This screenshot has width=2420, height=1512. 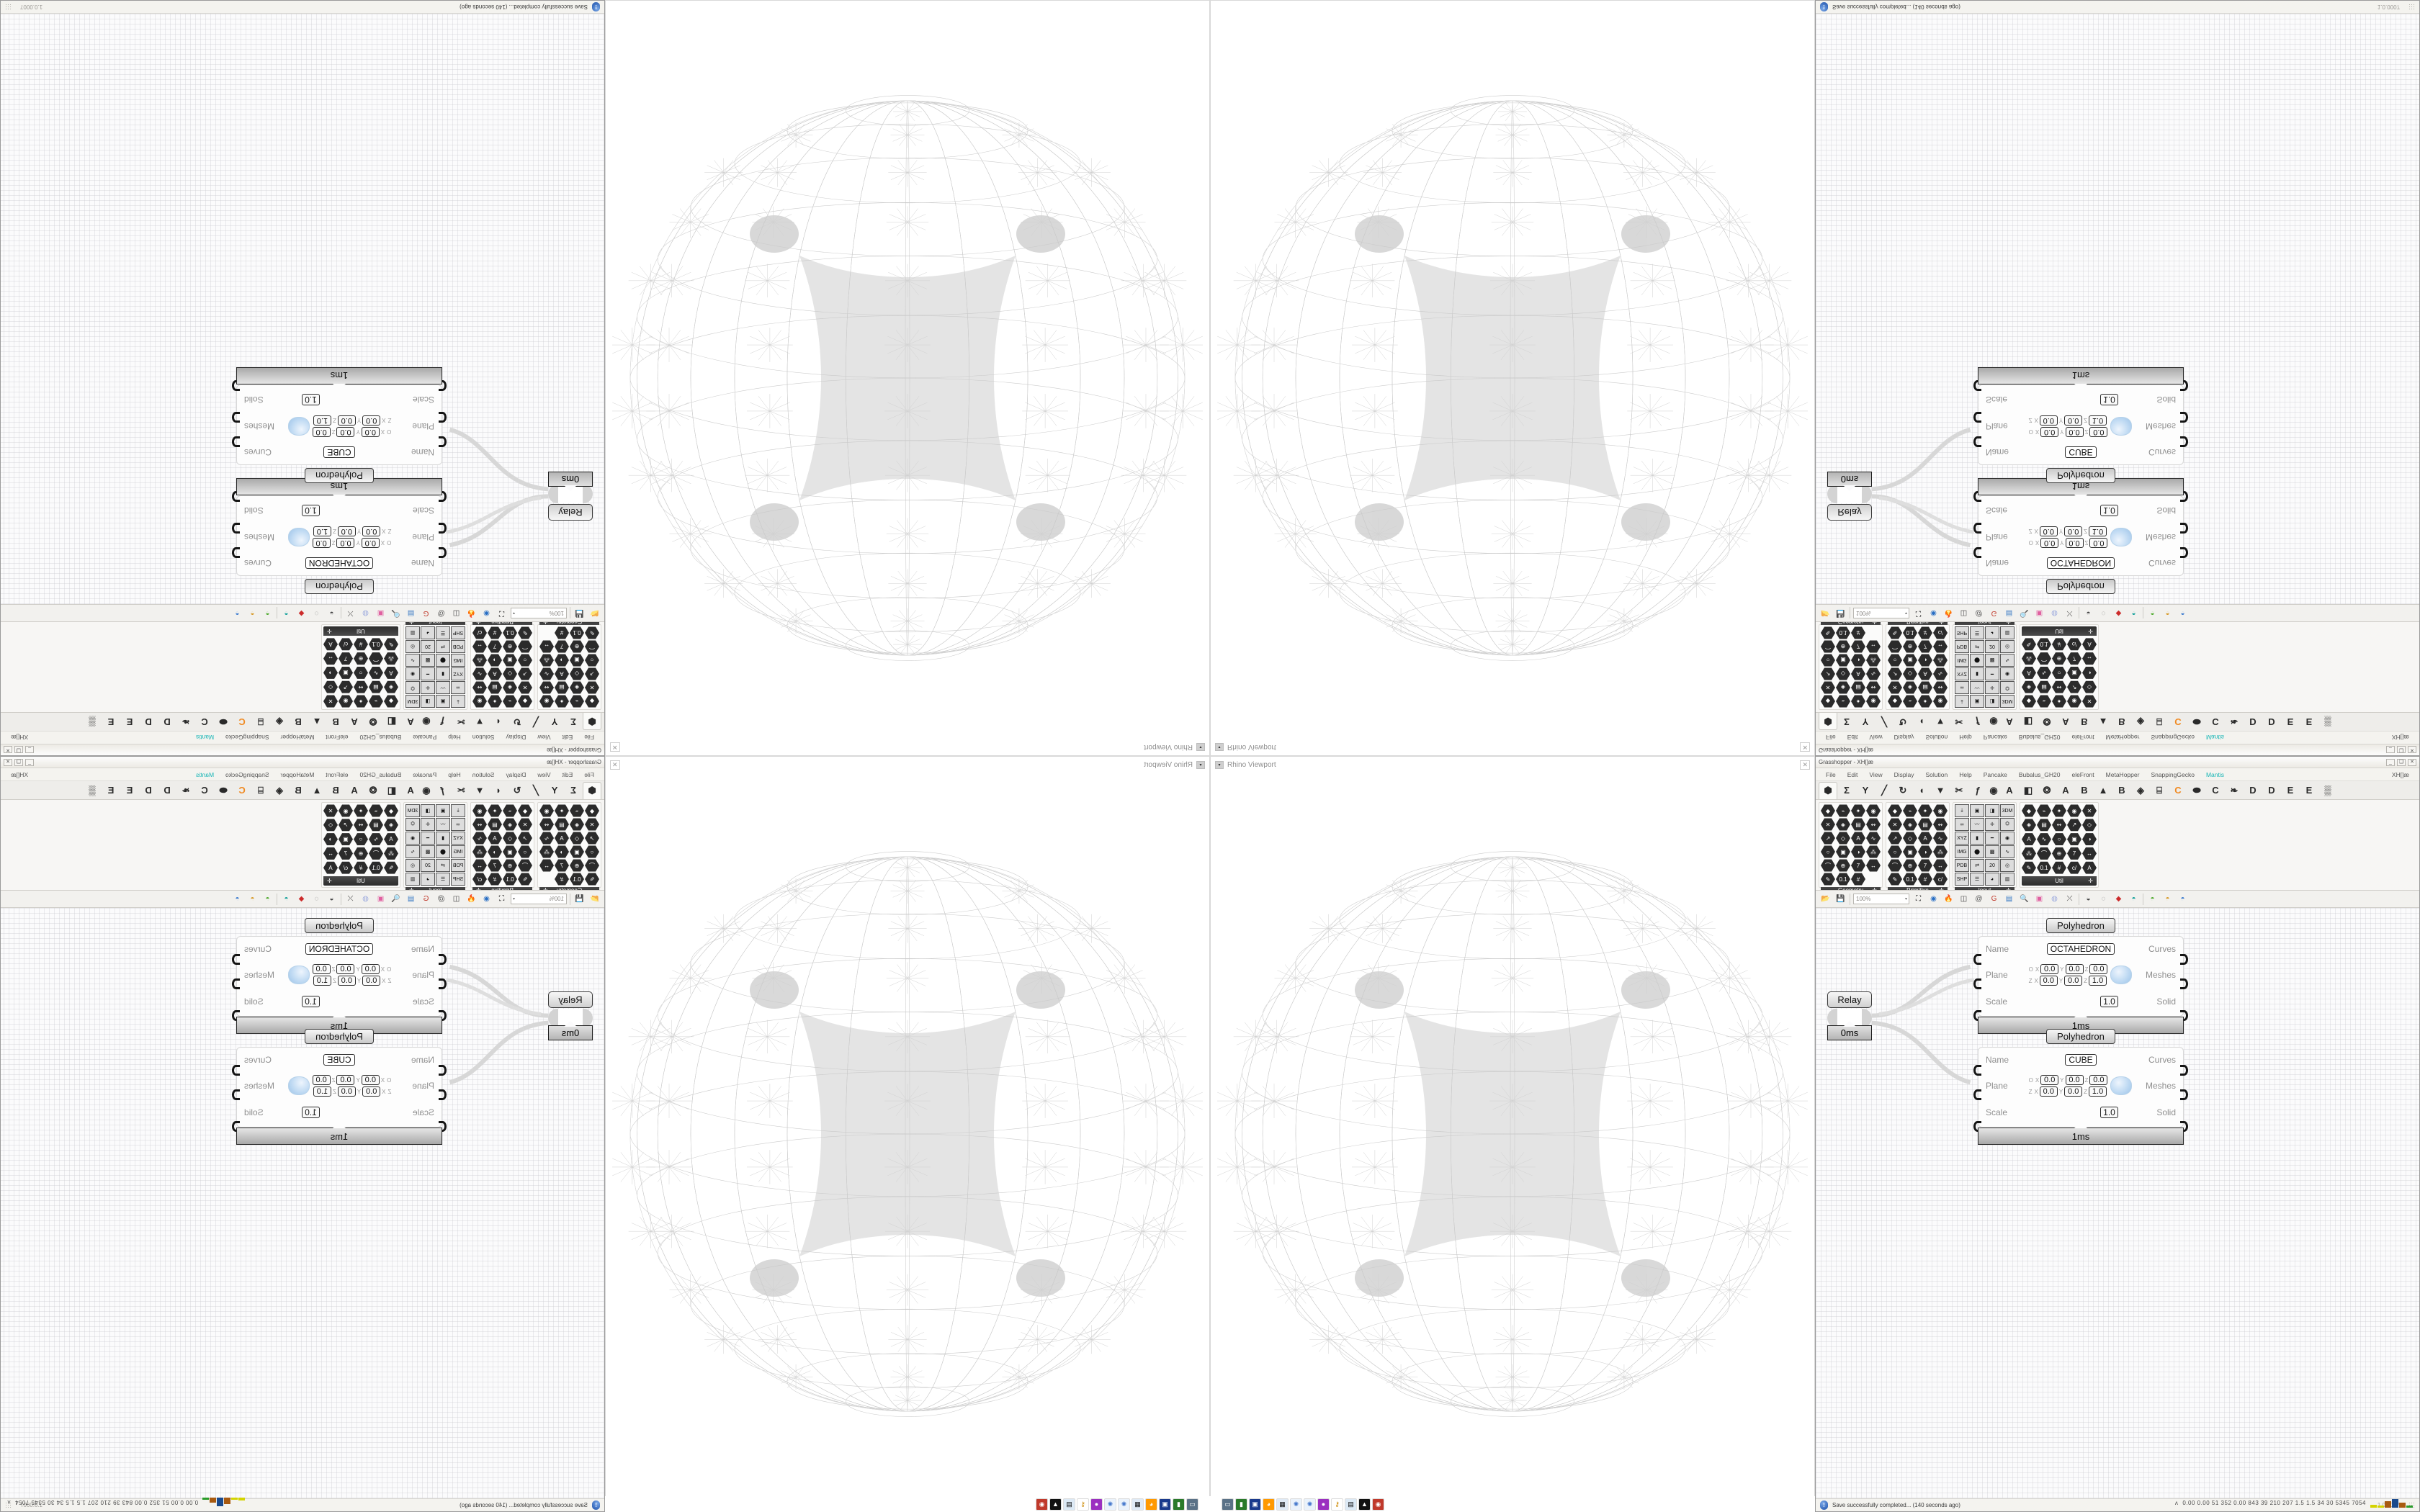 I want to click on menu-item-file: File, so click(x=1831, y=738).